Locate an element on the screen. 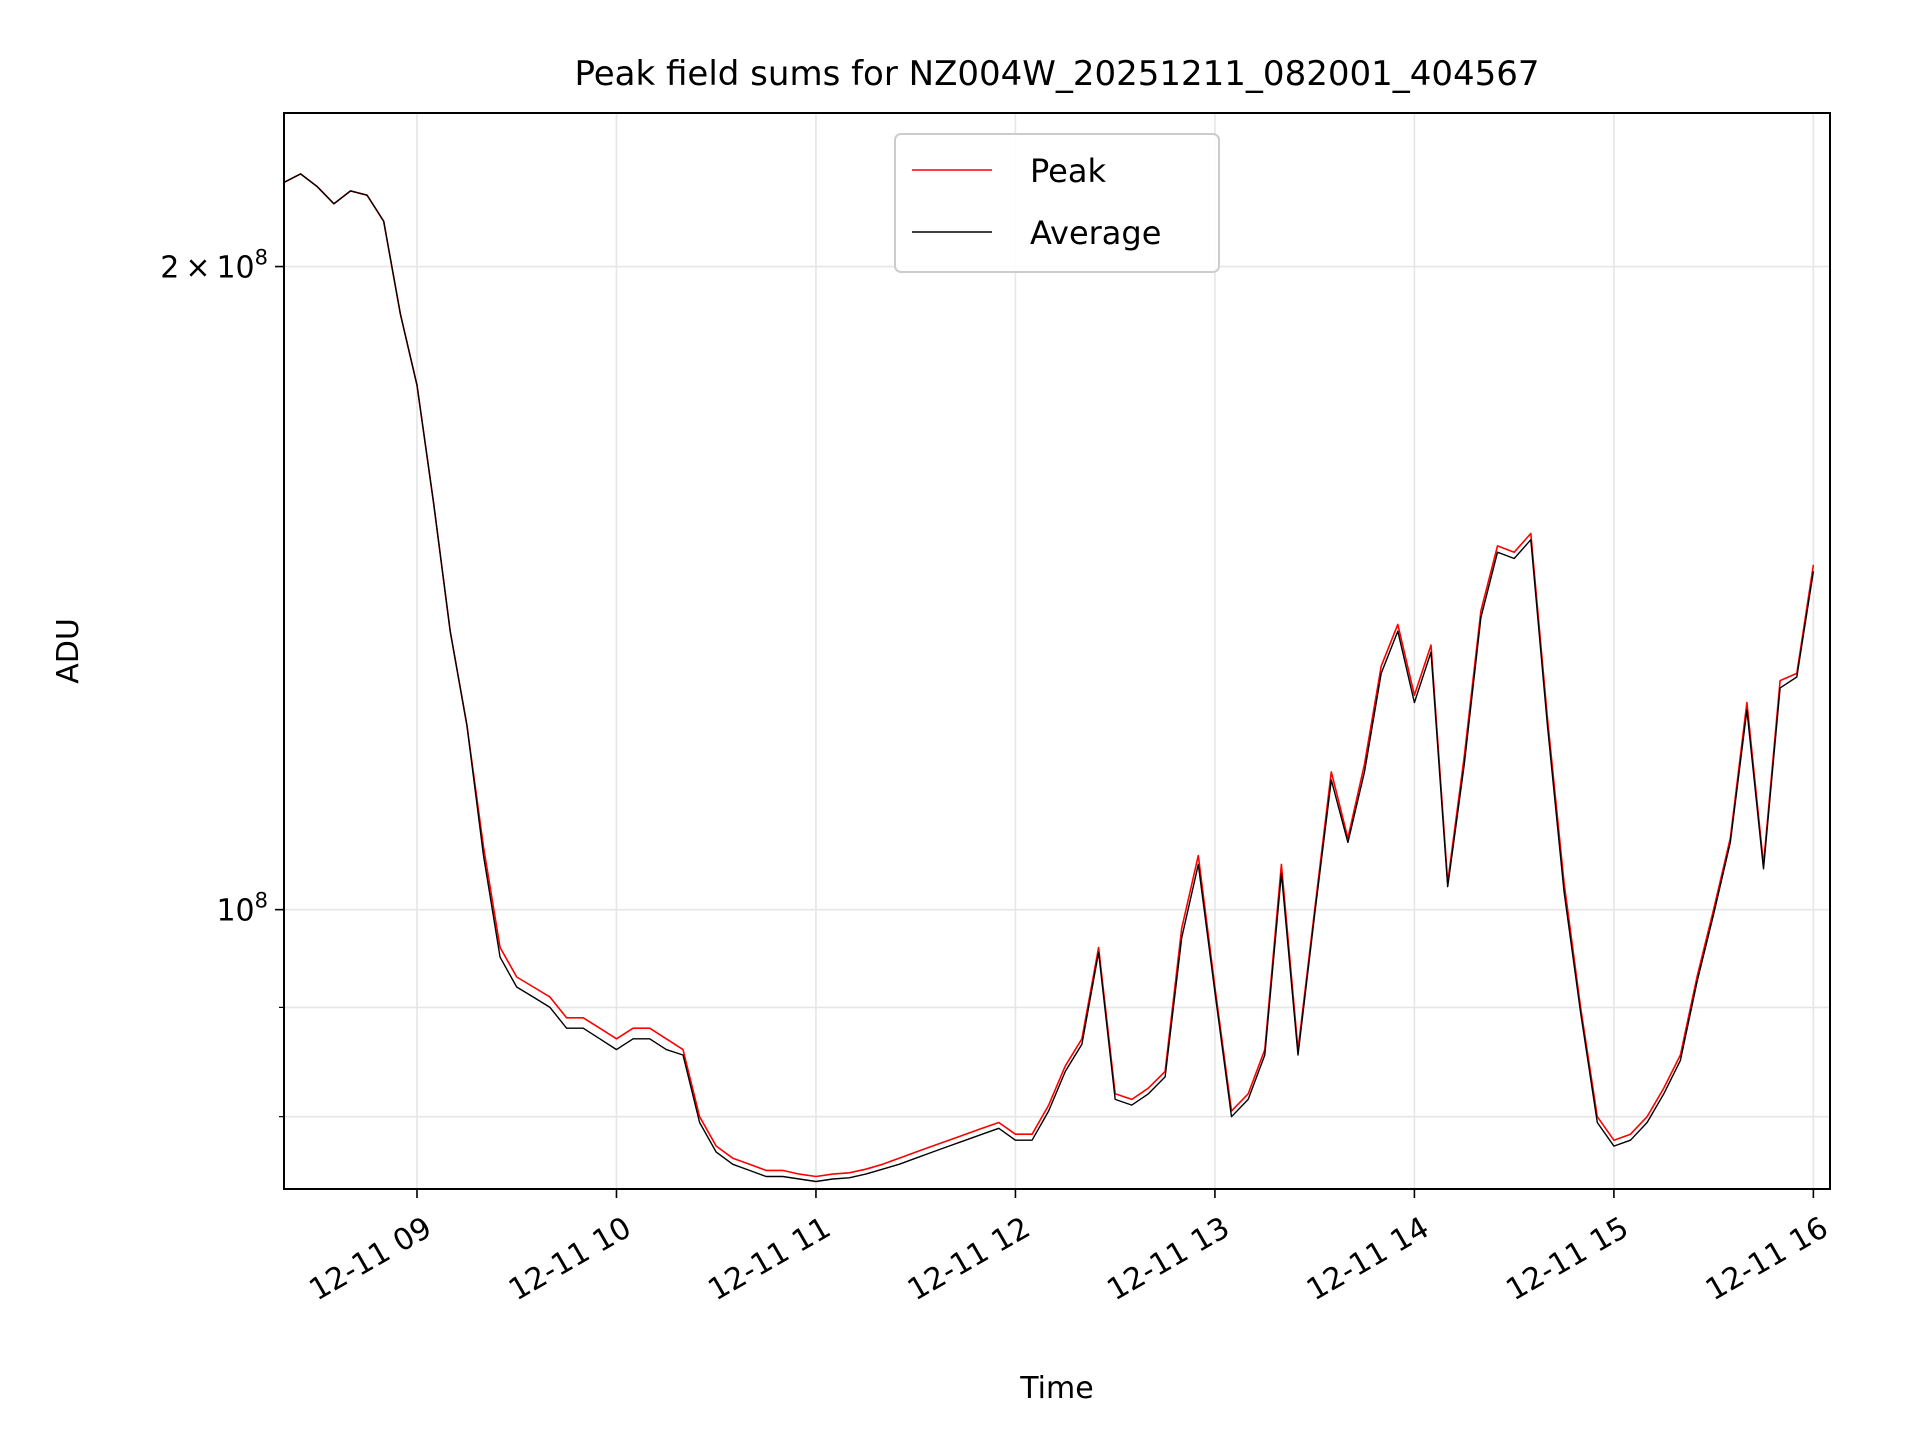  legend: Peak Average is located at coordinates (1057, 203).